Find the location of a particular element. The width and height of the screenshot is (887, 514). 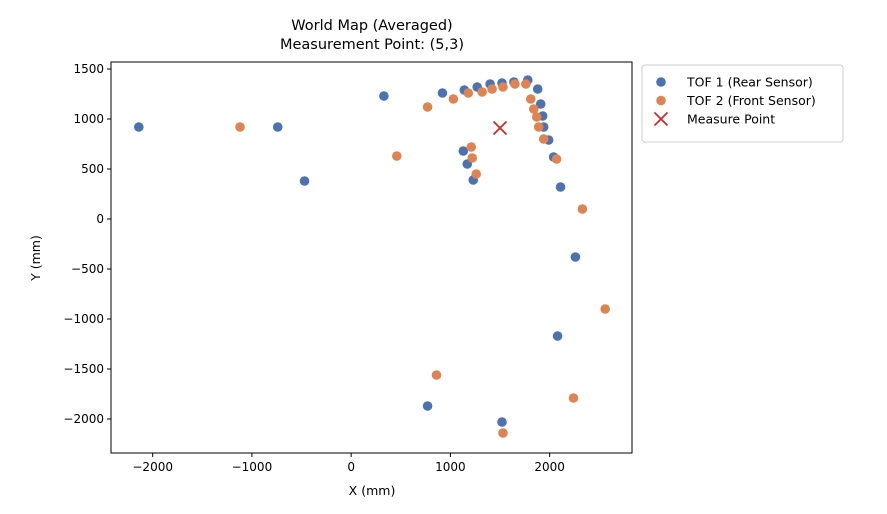

y-axis-label: Y (mm) is located at coordinates (35, 258).